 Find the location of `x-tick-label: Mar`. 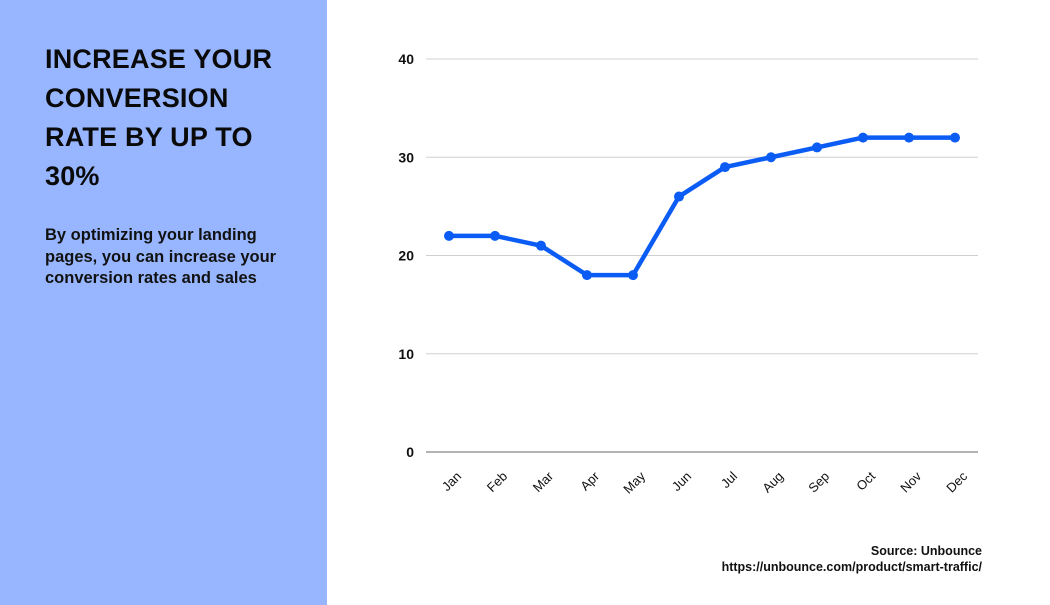

x-tick-label: Mar is located at coordinates (543, 481).